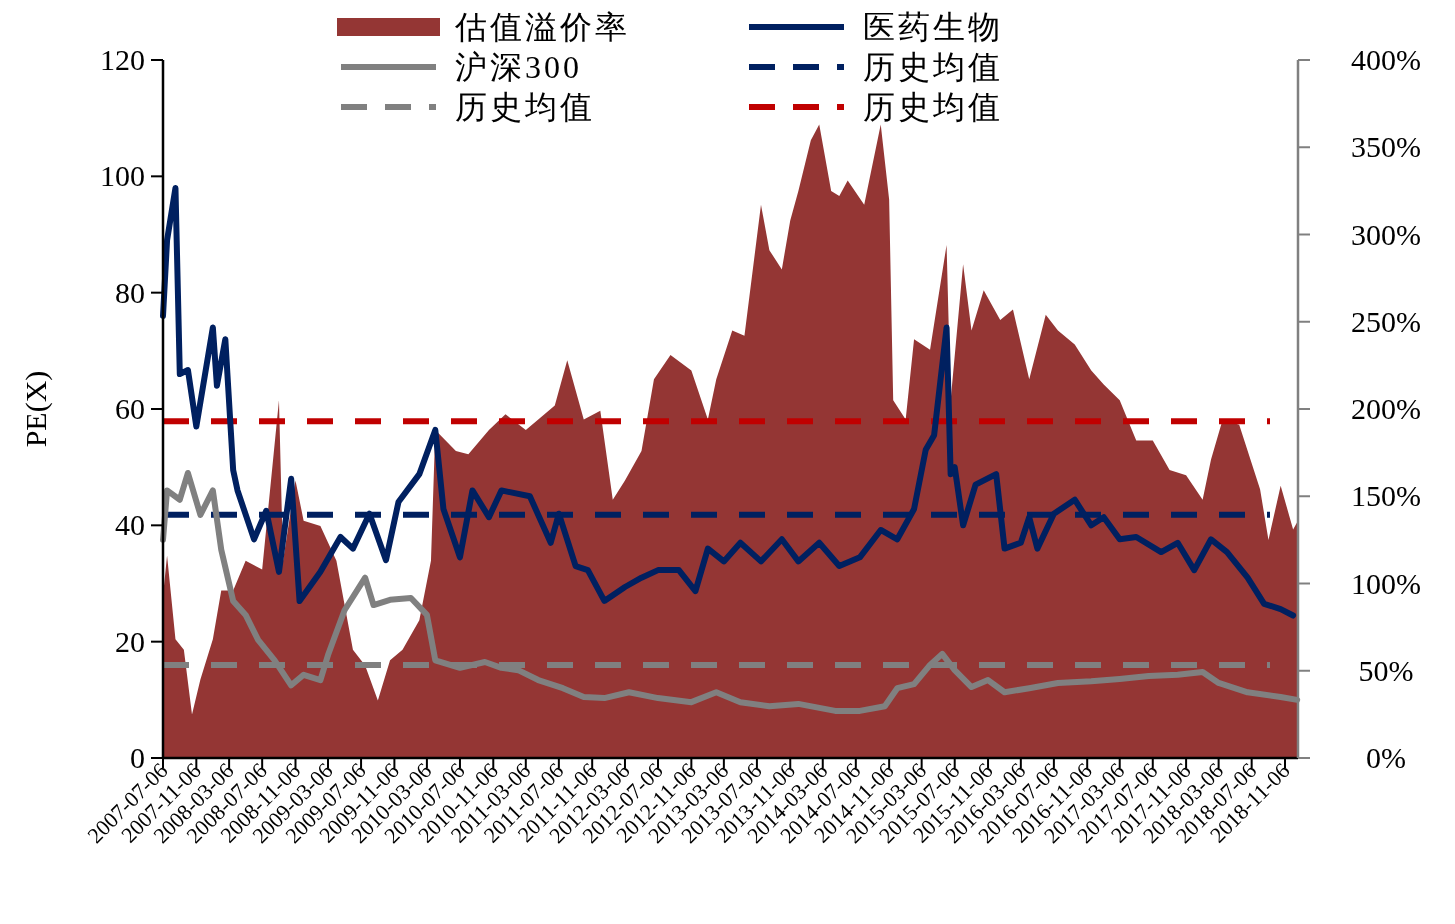 This screenshot has width=1455, height=924. Describe the element at coordinates (130, 641) in the screenshot. I see `y-tick-label: 20` at that location.